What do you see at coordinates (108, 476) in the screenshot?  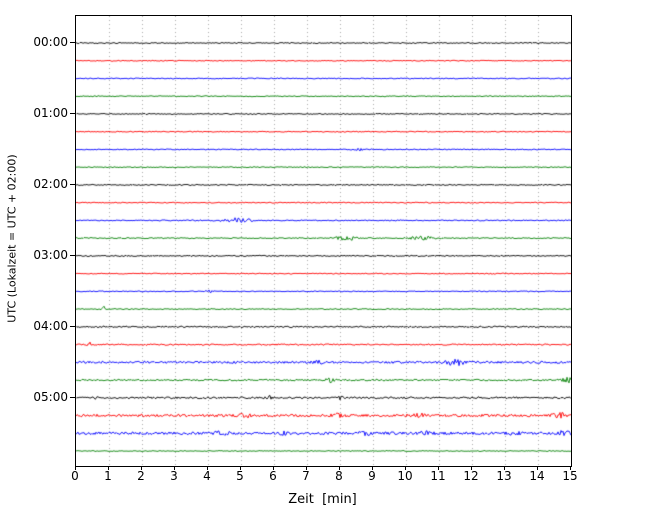 I see `x-tick-label: 1` at bounding box center [108, 476].